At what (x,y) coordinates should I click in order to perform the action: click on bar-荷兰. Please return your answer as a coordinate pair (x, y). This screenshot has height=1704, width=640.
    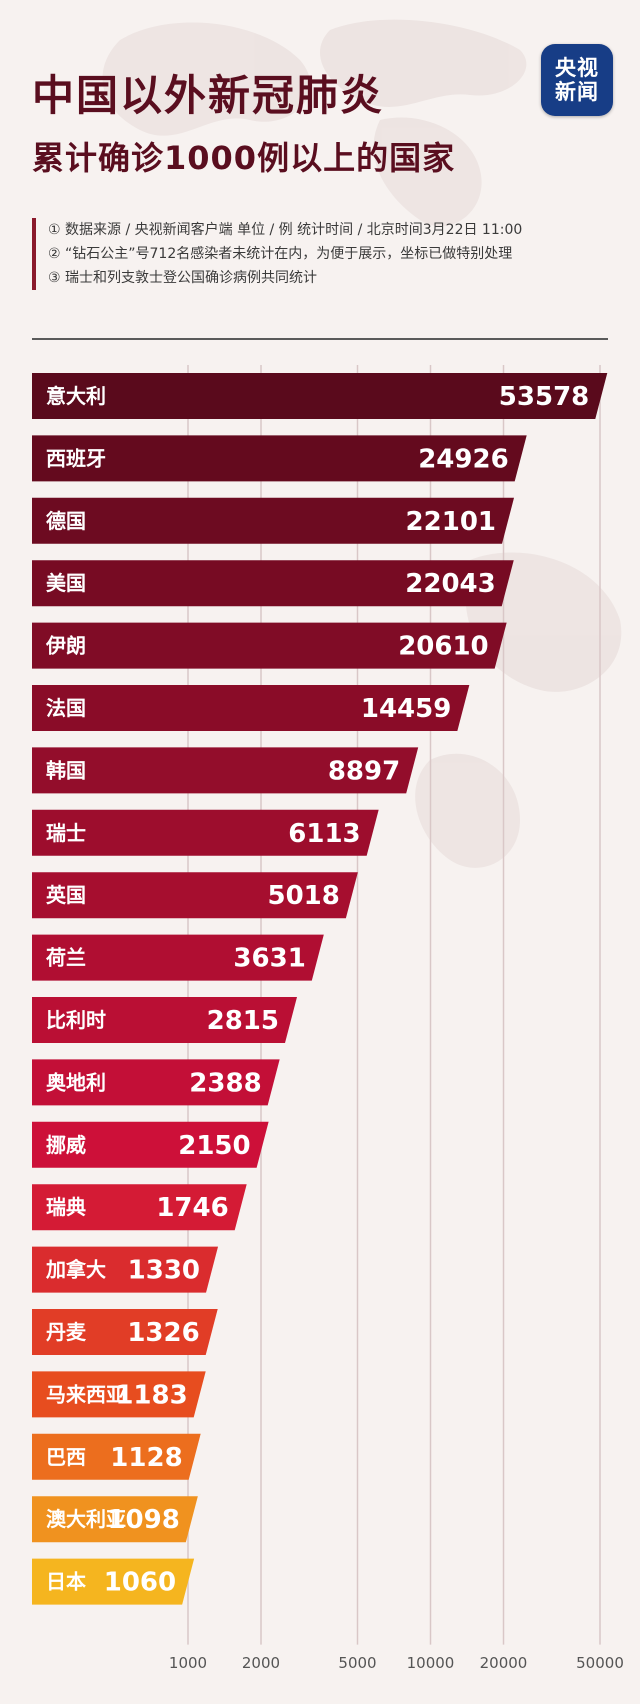
    Looking at the image, I should click on (178, 957).